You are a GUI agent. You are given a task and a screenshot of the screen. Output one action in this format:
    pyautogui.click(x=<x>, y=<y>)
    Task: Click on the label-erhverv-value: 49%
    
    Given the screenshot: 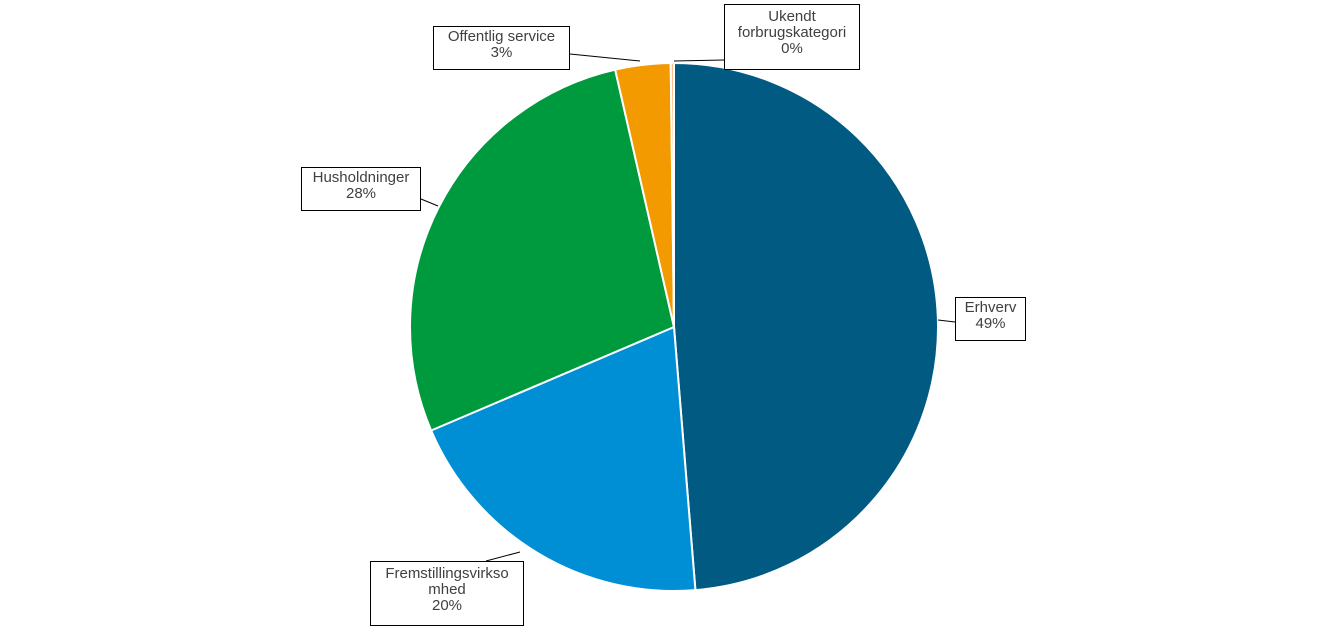 What is the action you would take?
    pyautogui.click(x=990, y=323)
    